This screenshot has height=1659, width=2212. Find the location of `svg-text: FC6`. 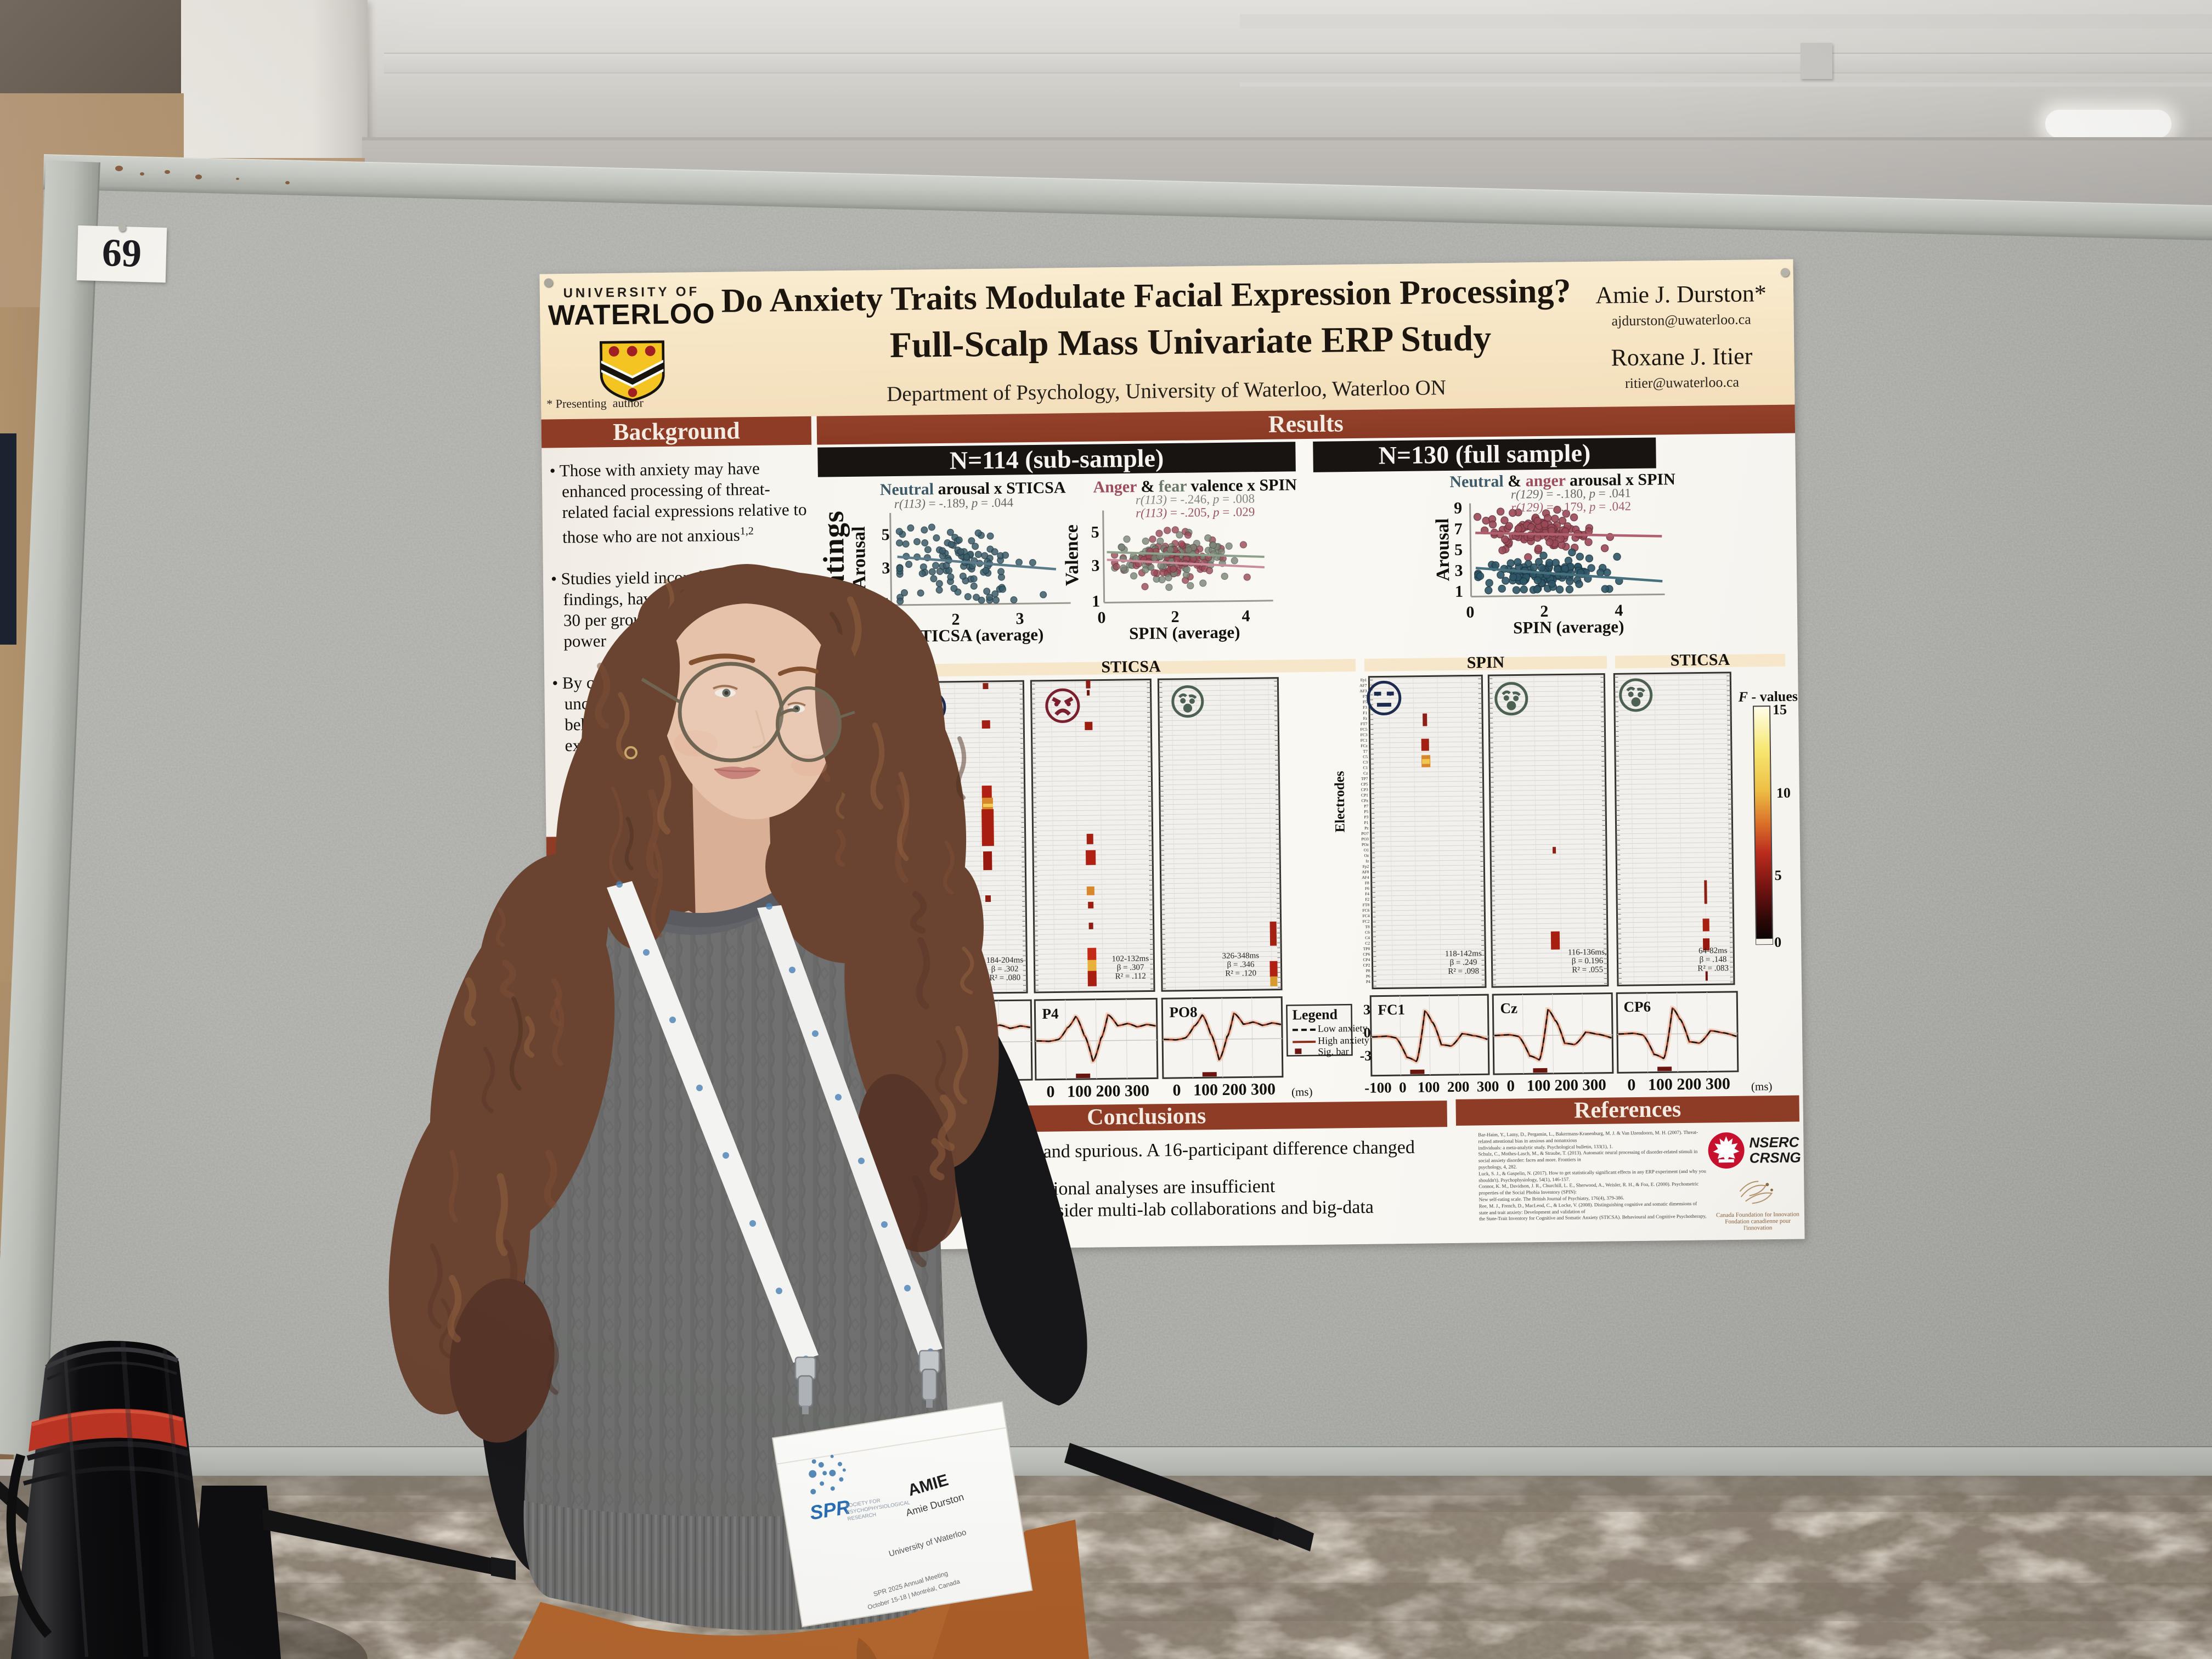

svg-text: FC6 is located at coordinates (1365, 911).